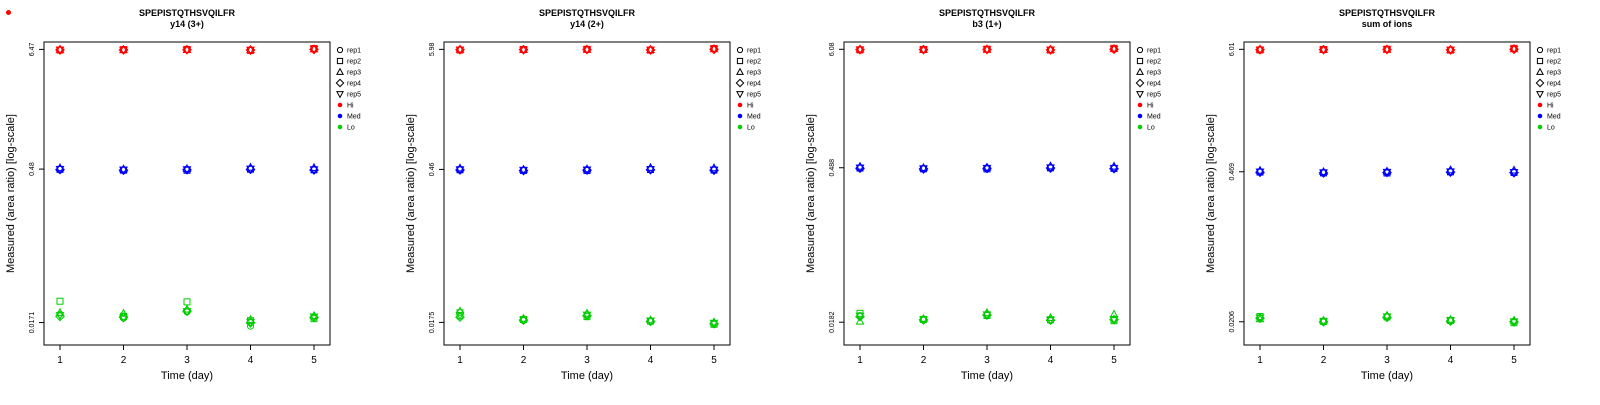 Image resolution: width=1600 pixels, height=405 pixels. What do you see at coordinates (1232, 49) in the screenshot?
I see `y-tick-label: 6.01` at bounding box center [1232, 49].